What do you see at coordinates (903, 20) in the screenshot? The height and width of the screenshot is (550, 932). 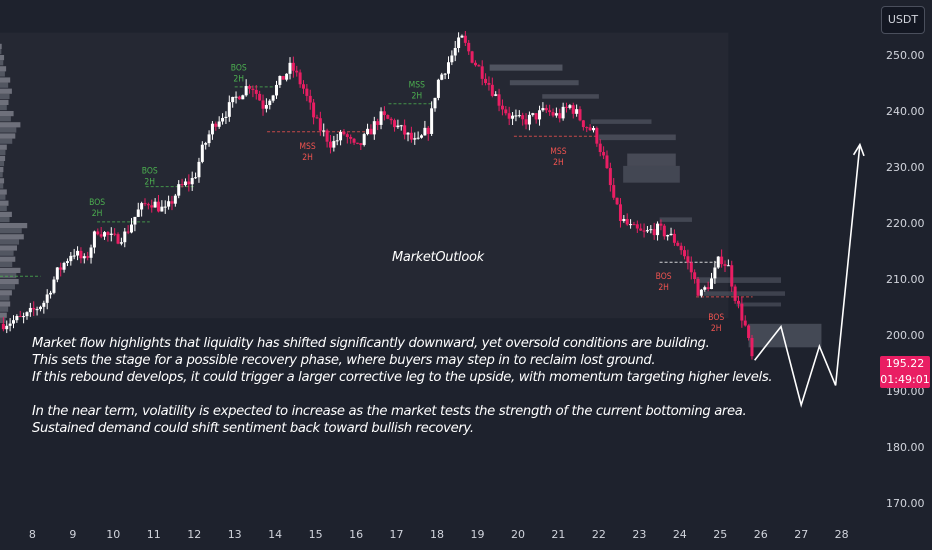 I see `currency-button: USDT` at bounding box center [903, 20].